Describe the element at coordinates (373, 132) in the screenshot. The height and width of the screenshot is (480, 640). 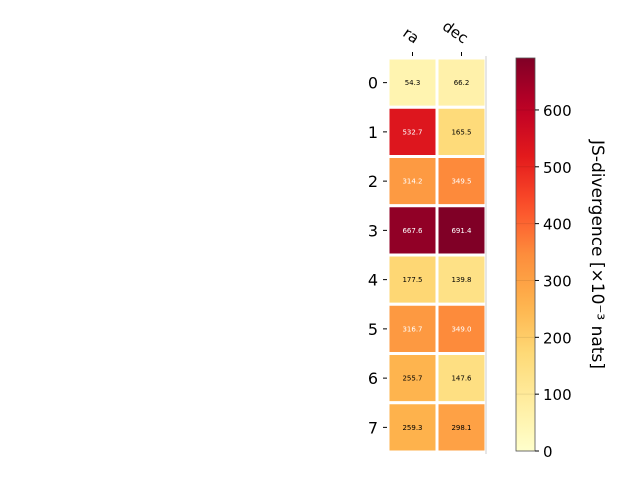
I see `row-label: 1` at that location.